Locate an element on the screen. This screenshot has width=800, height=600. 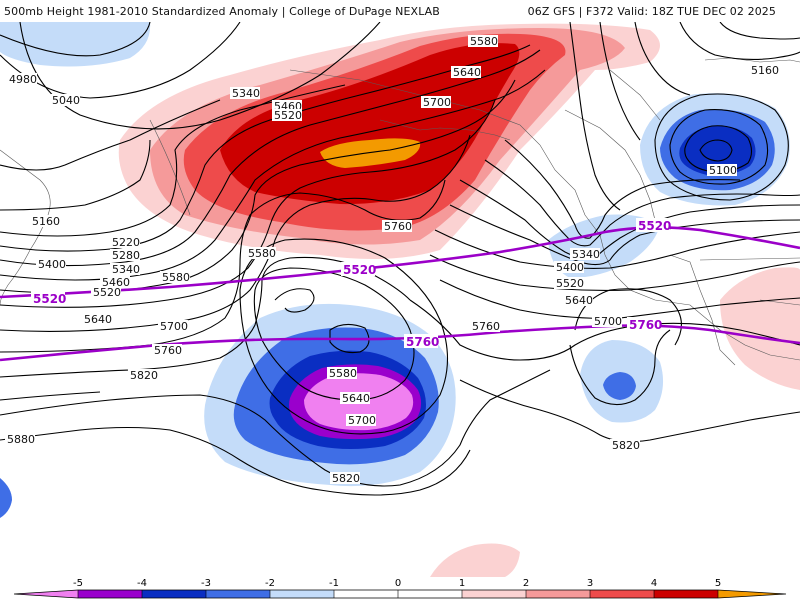
contour-label: 5100 is located at coordinates (722, 170).